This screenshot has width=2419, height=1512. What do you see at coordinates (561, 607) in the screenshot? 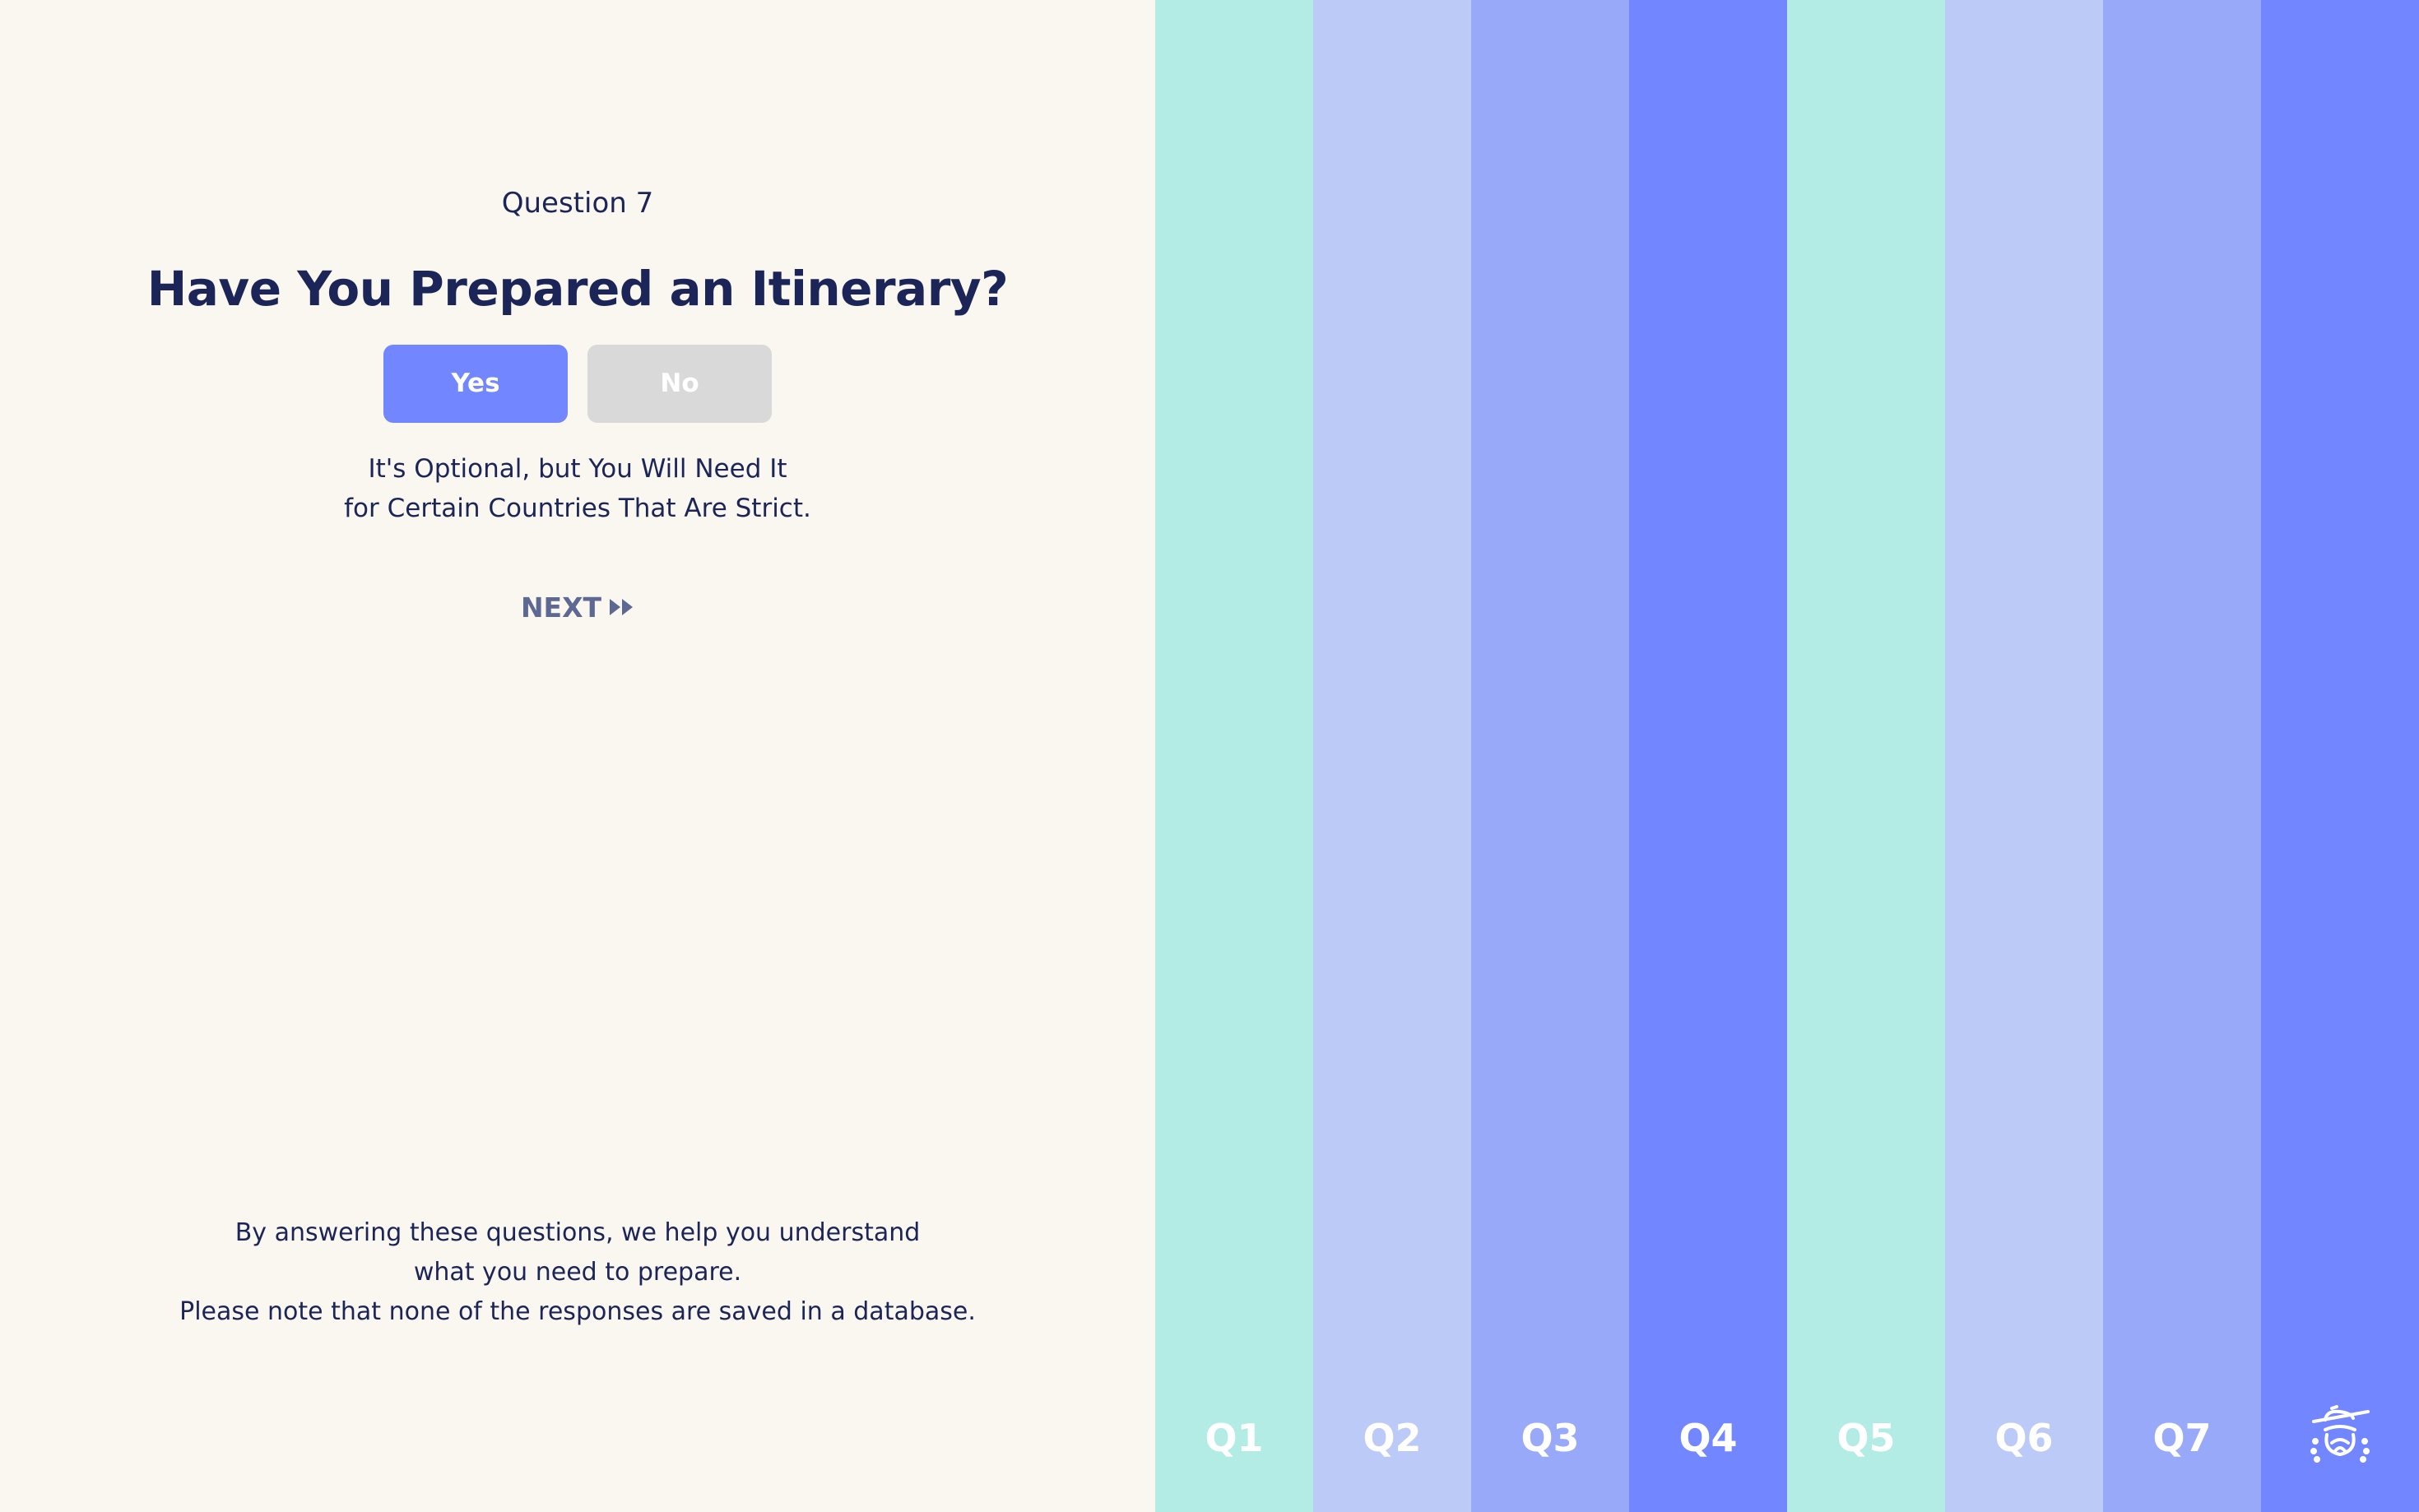
I see `next-label: NEXT` at bounding box center [561, 607].